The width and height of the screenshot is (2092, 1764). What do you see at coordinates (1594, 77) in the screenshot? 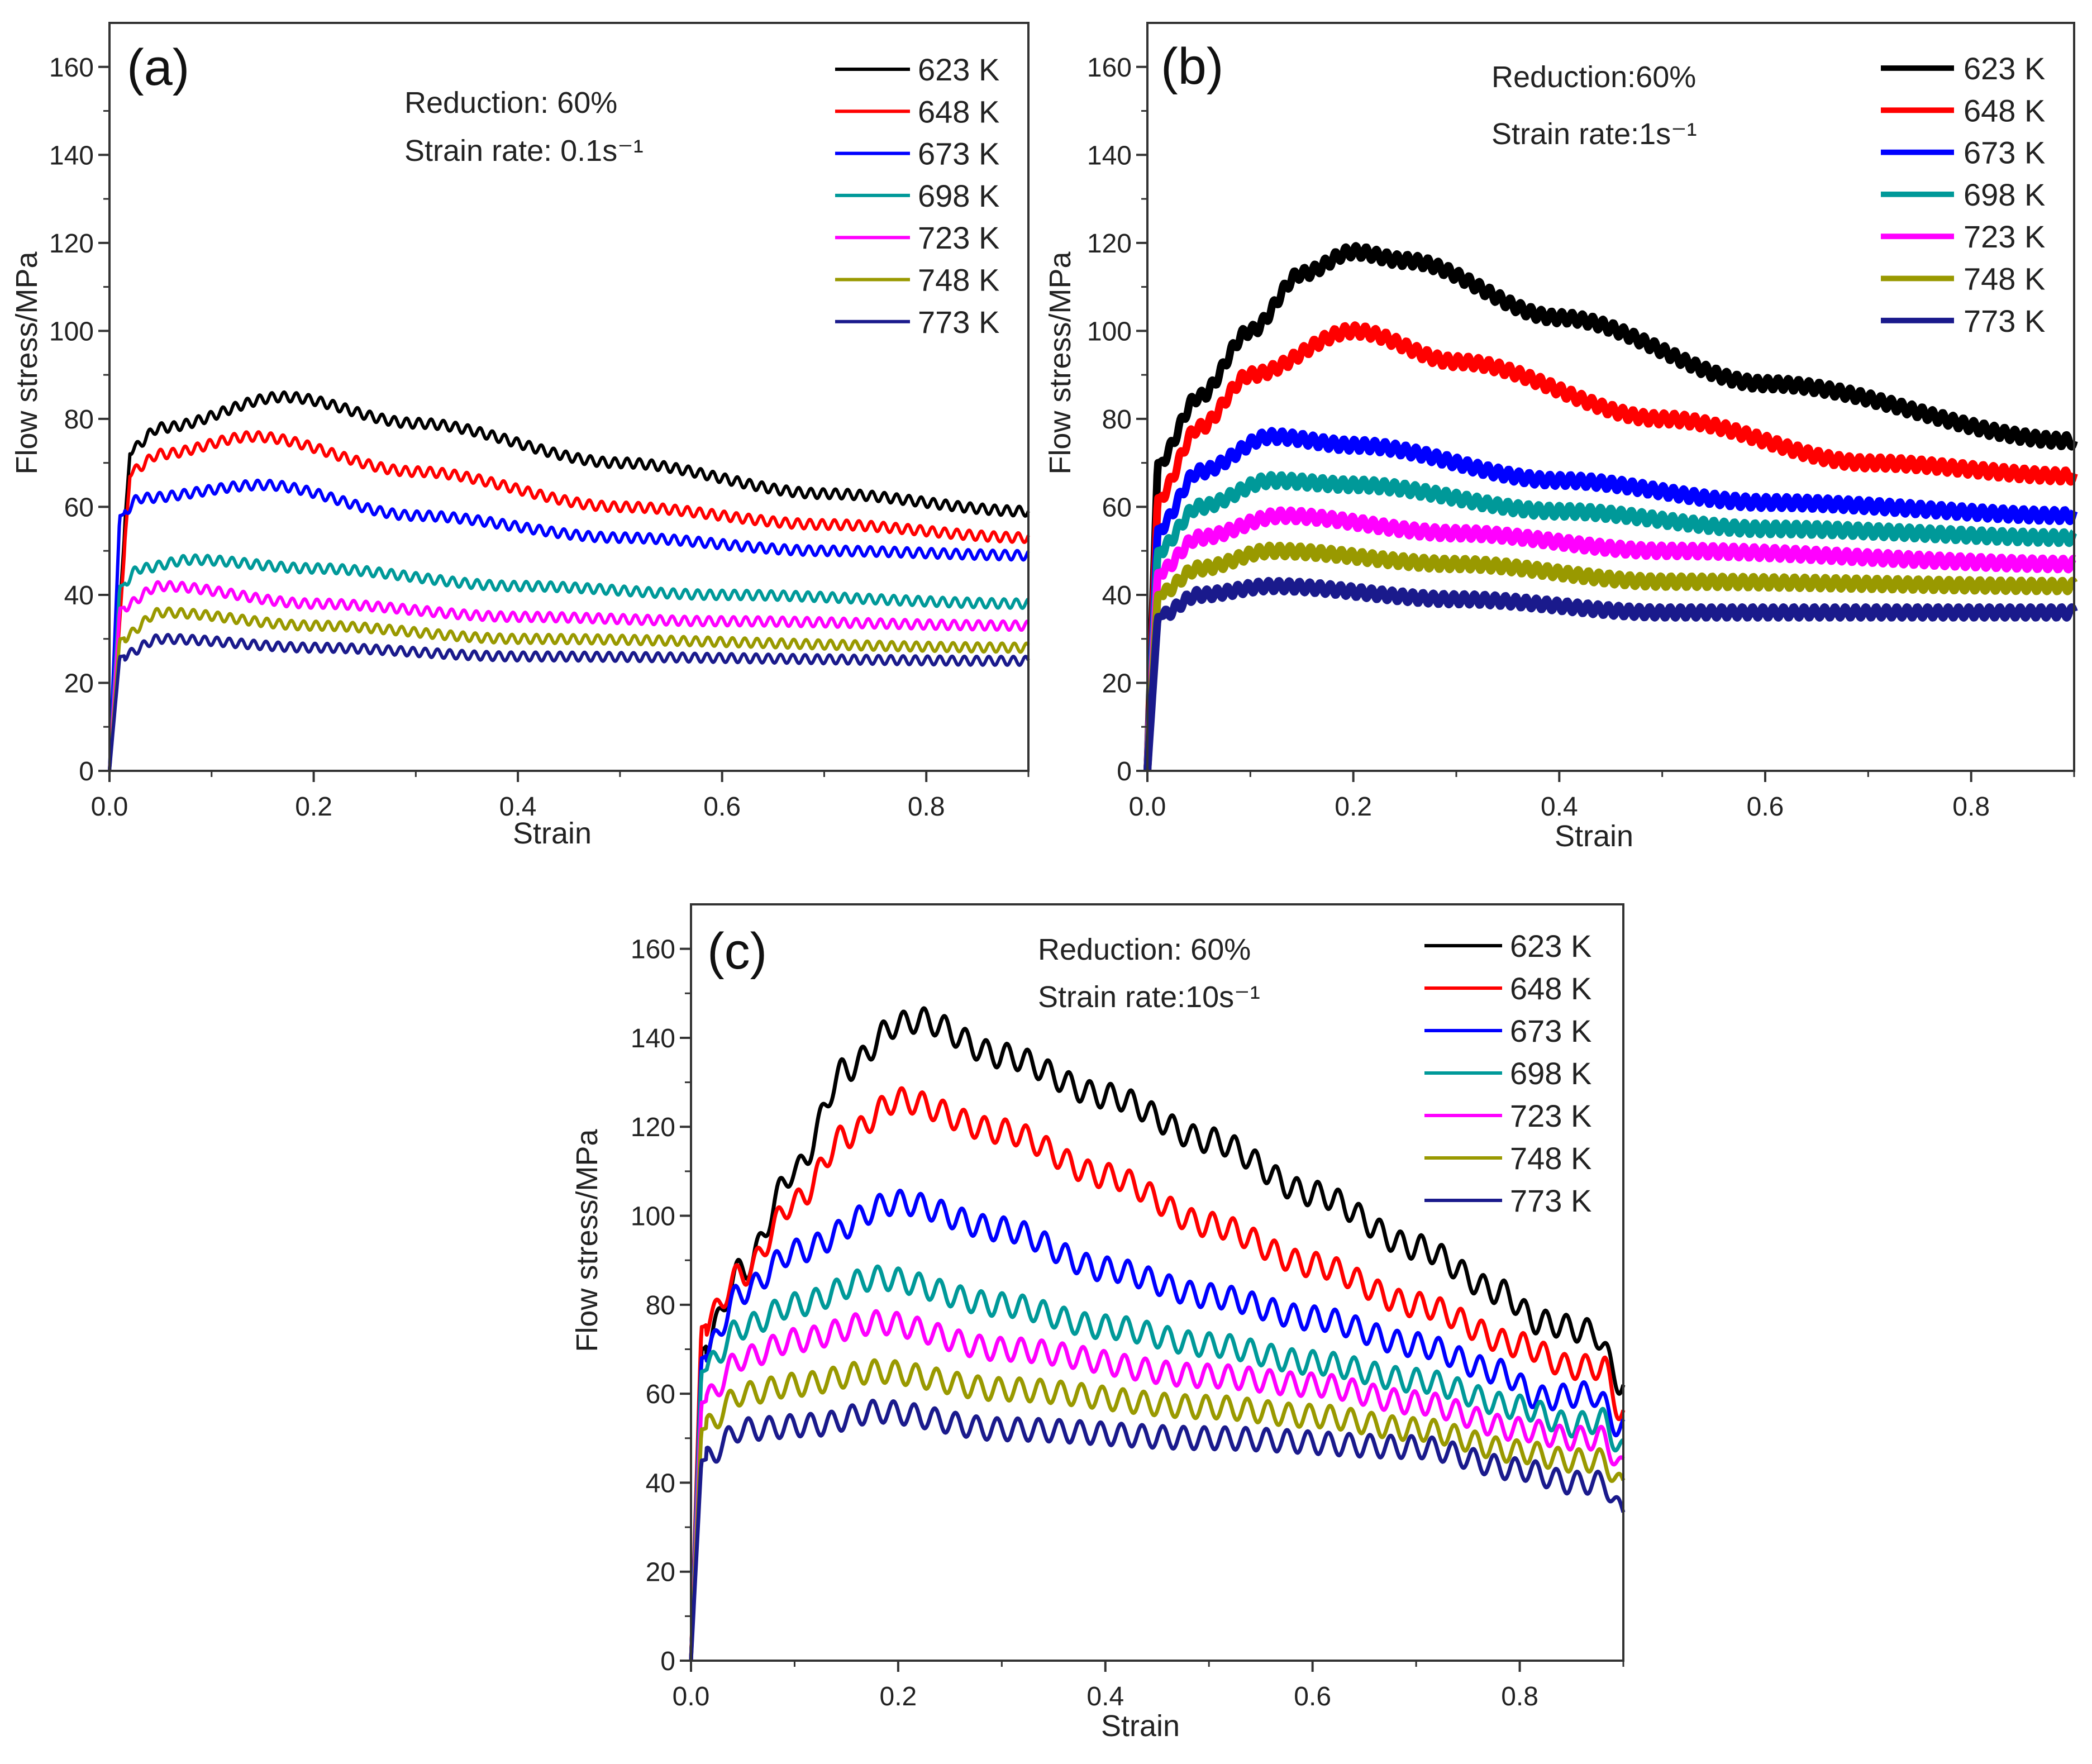
I see `reduction-annotation: Reduction:60%` at bounding box center [1594, 77].